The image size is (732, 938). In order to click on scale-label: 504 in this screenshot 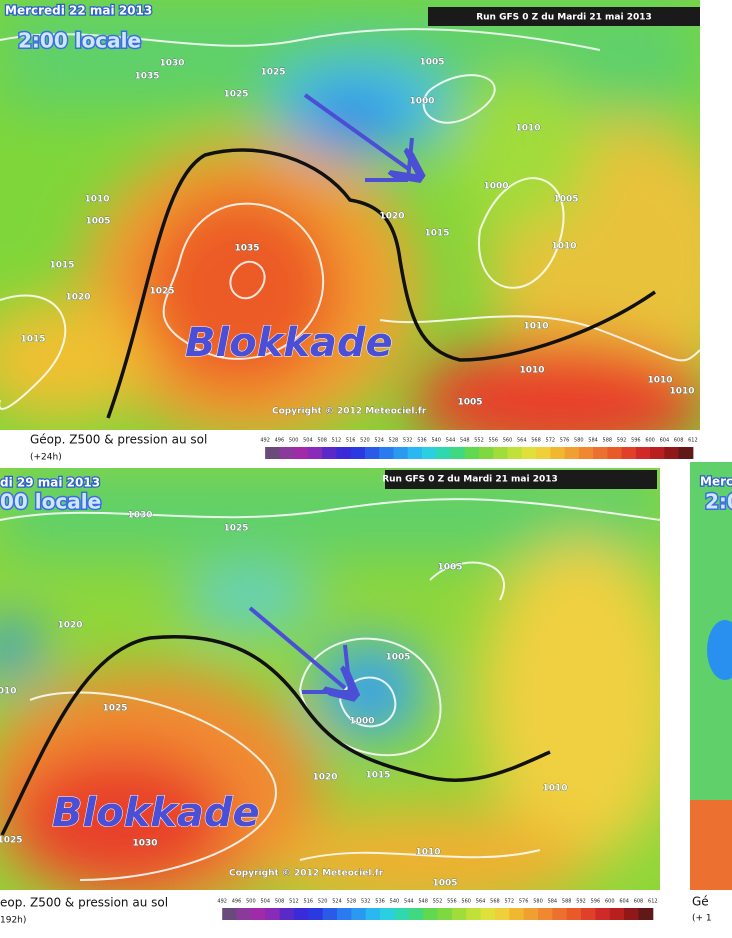, I will do `click(265, 902)`.